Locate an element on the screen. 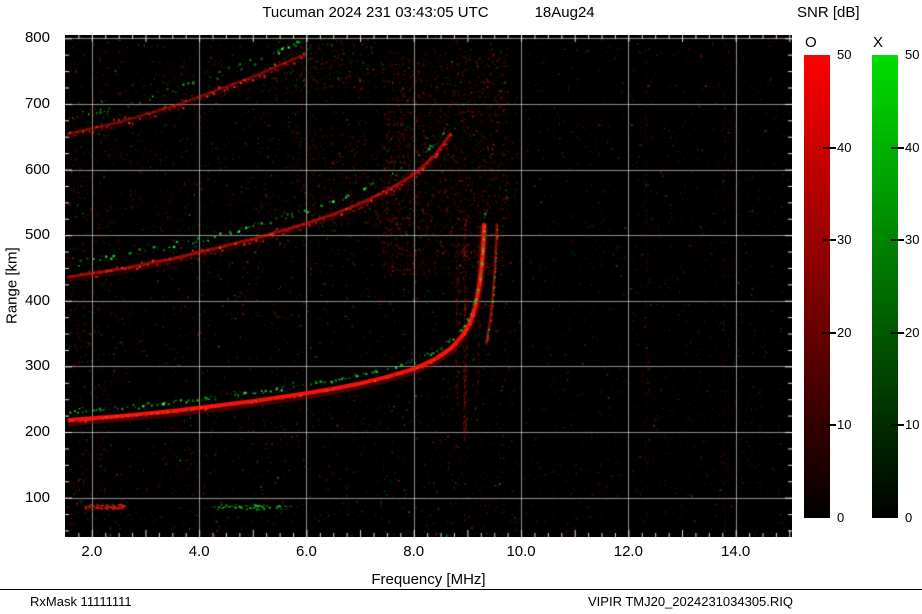 The image size is (922, 614). plot-title-text: Tucuman 2024 231 03:43:05 UTC is located at coordinates (375, 12).